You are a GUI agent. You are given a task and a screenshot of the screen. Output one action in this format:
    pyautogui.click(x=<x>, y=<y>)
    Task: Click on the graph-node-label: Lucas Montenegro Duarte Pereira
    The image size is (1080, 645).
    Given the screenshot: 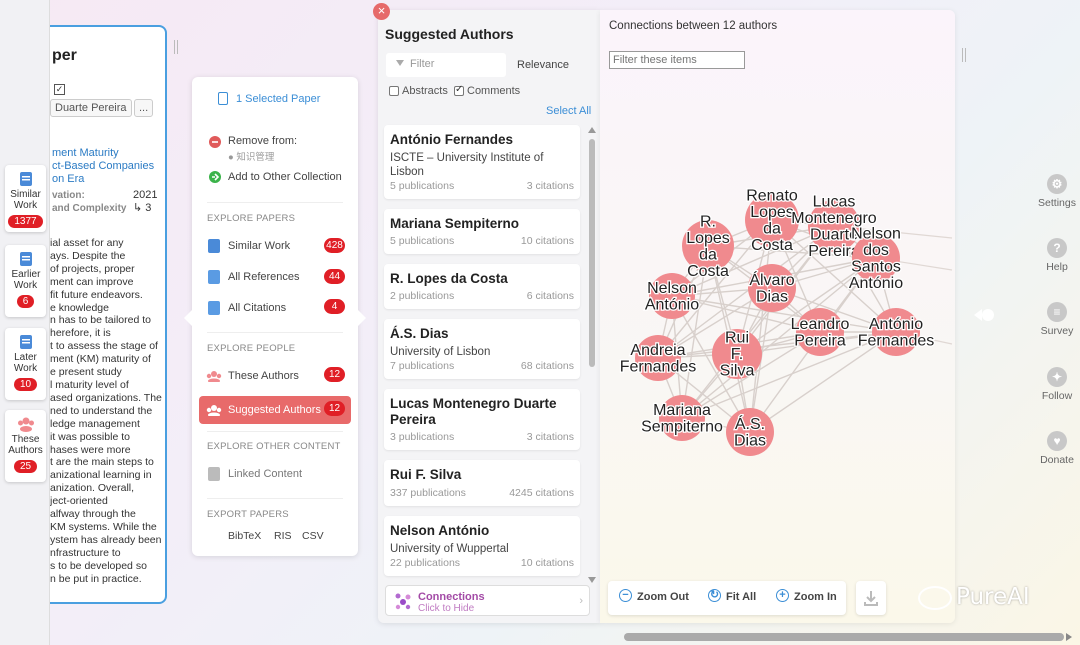 What is the action you would take?
    pyautogui.click(x=833, y=226)
    